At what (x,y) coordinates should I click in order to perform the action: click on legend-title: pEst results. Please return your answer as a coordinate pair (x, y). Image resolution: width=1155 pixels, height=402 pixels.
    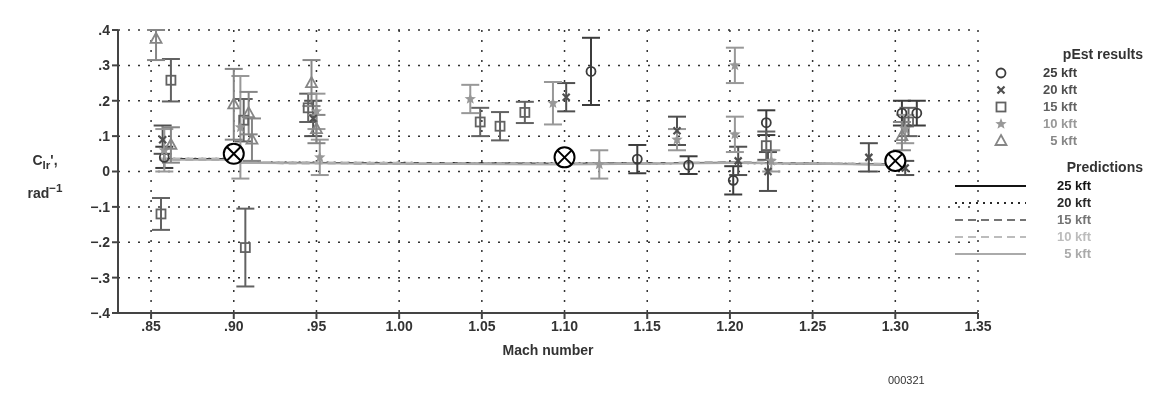
    Looking at the image, I should click on (1102, 54).